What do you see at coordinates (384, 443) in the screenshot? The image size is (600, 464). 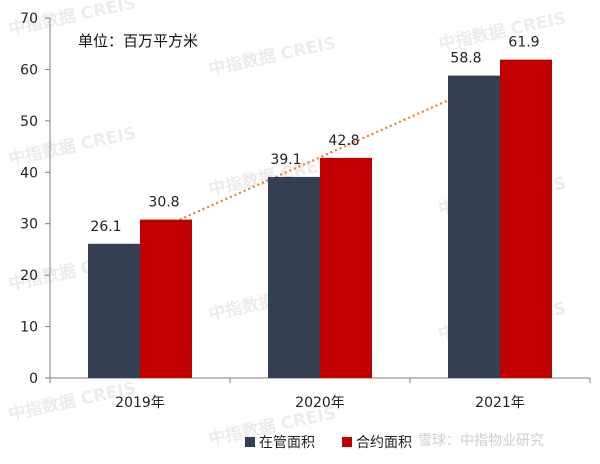 I see `legend-label: 合约面积` at bounding box center [384, 443].